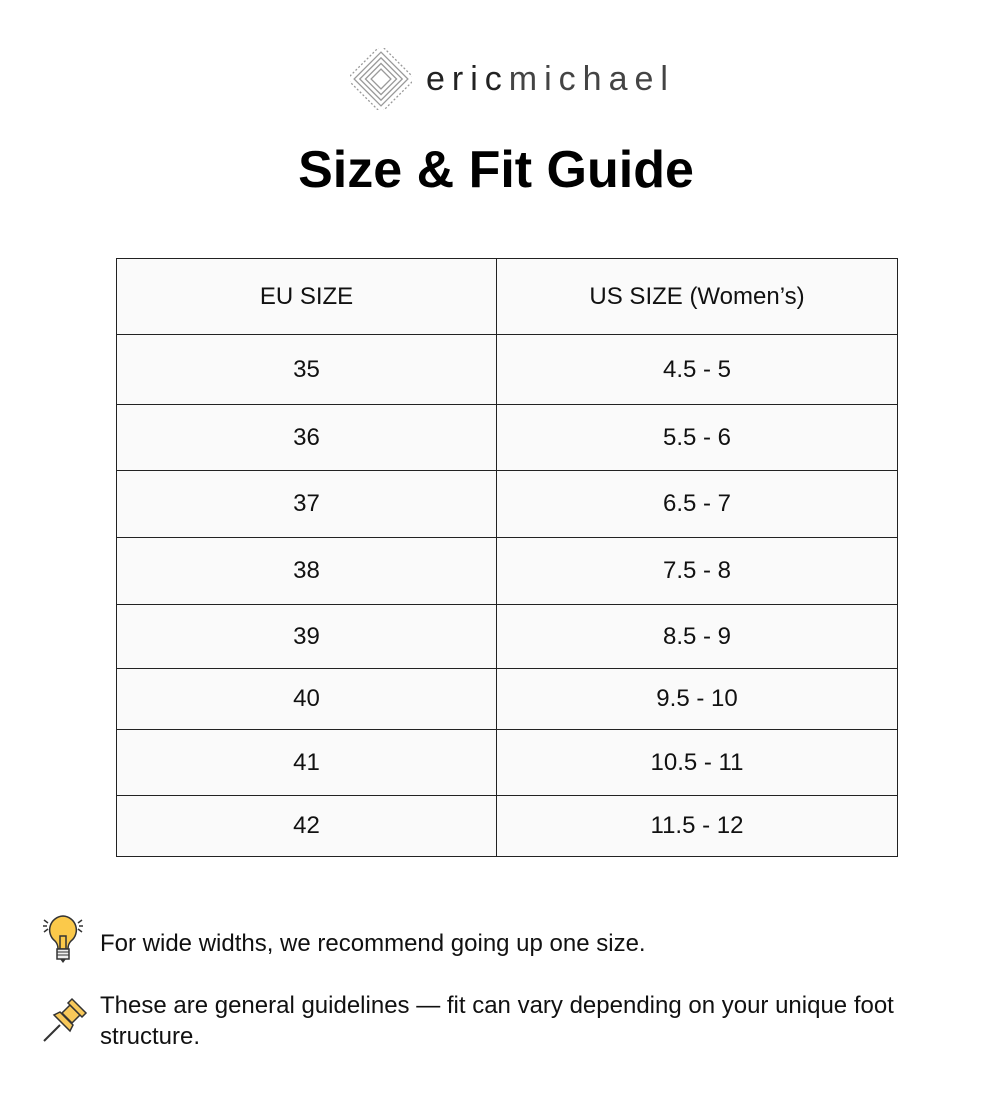 This screenshot has height=1100, width=992. I want to click on eu-size-cell: 36, so click(306, 437).